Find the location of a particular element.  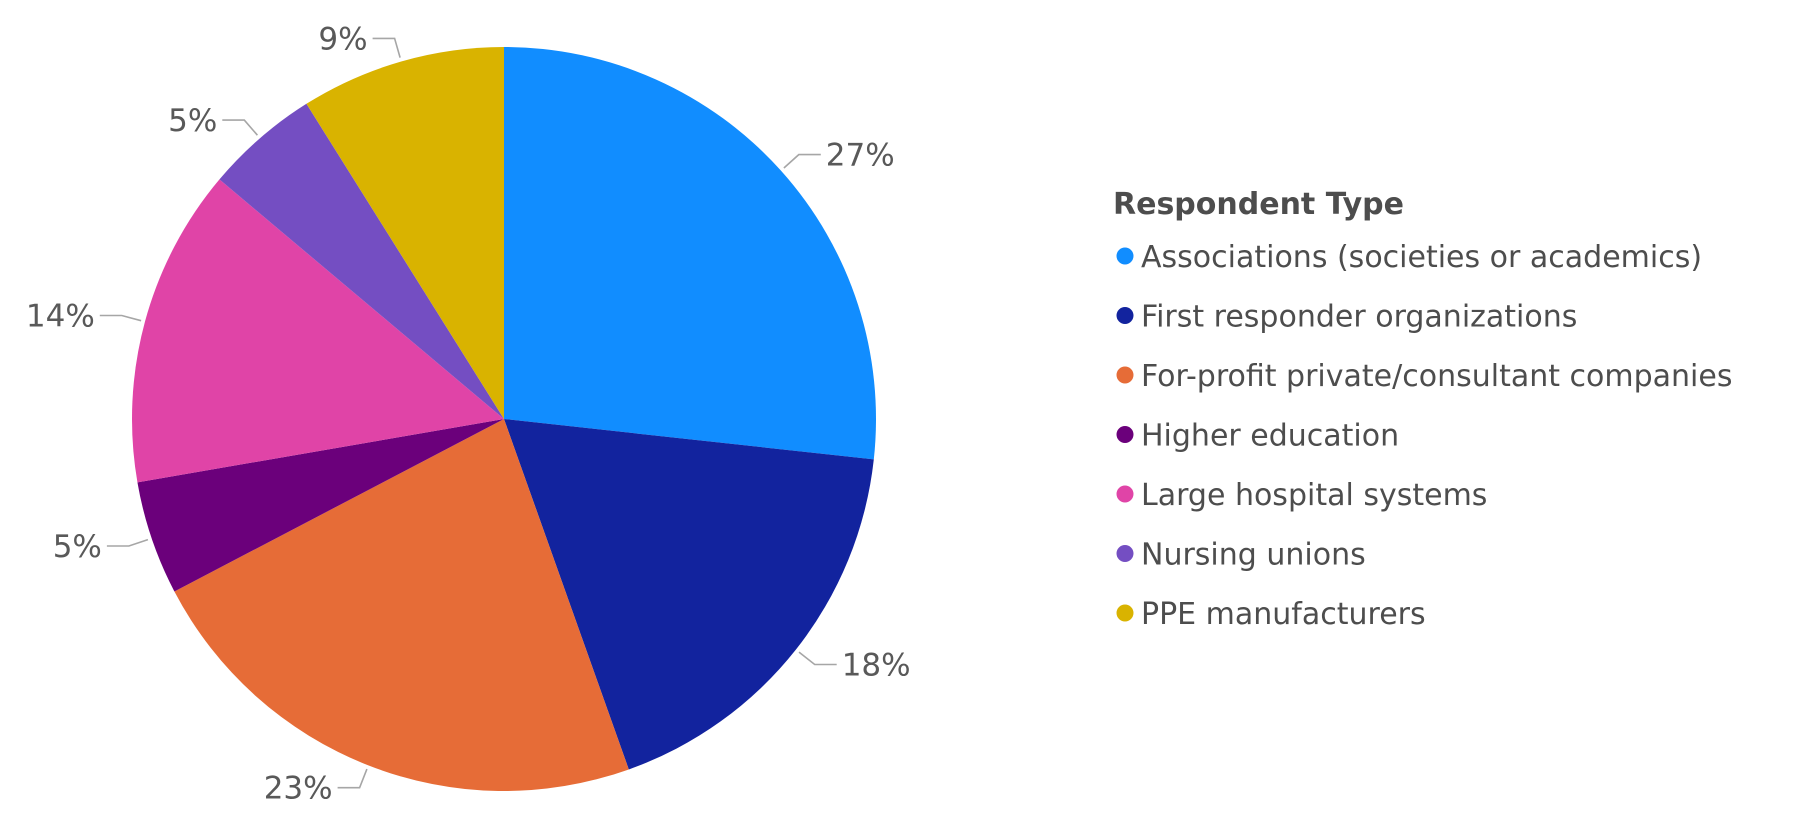

leader-line-ppe-manufacturers is located at coordinates (386, 47).